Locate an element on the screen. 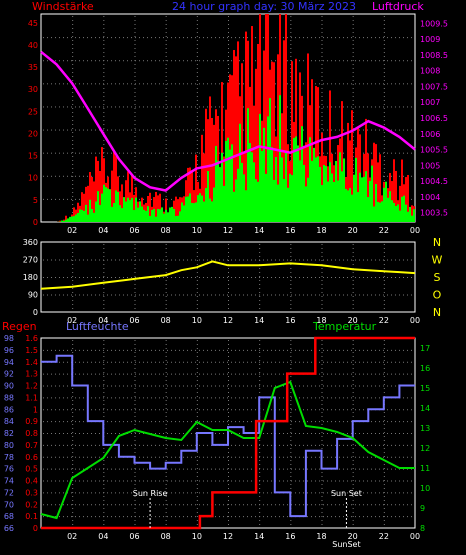 This screenshot has height=555, width=466. rain-y-tick: 1.2 is located at coordinates (31, 386).